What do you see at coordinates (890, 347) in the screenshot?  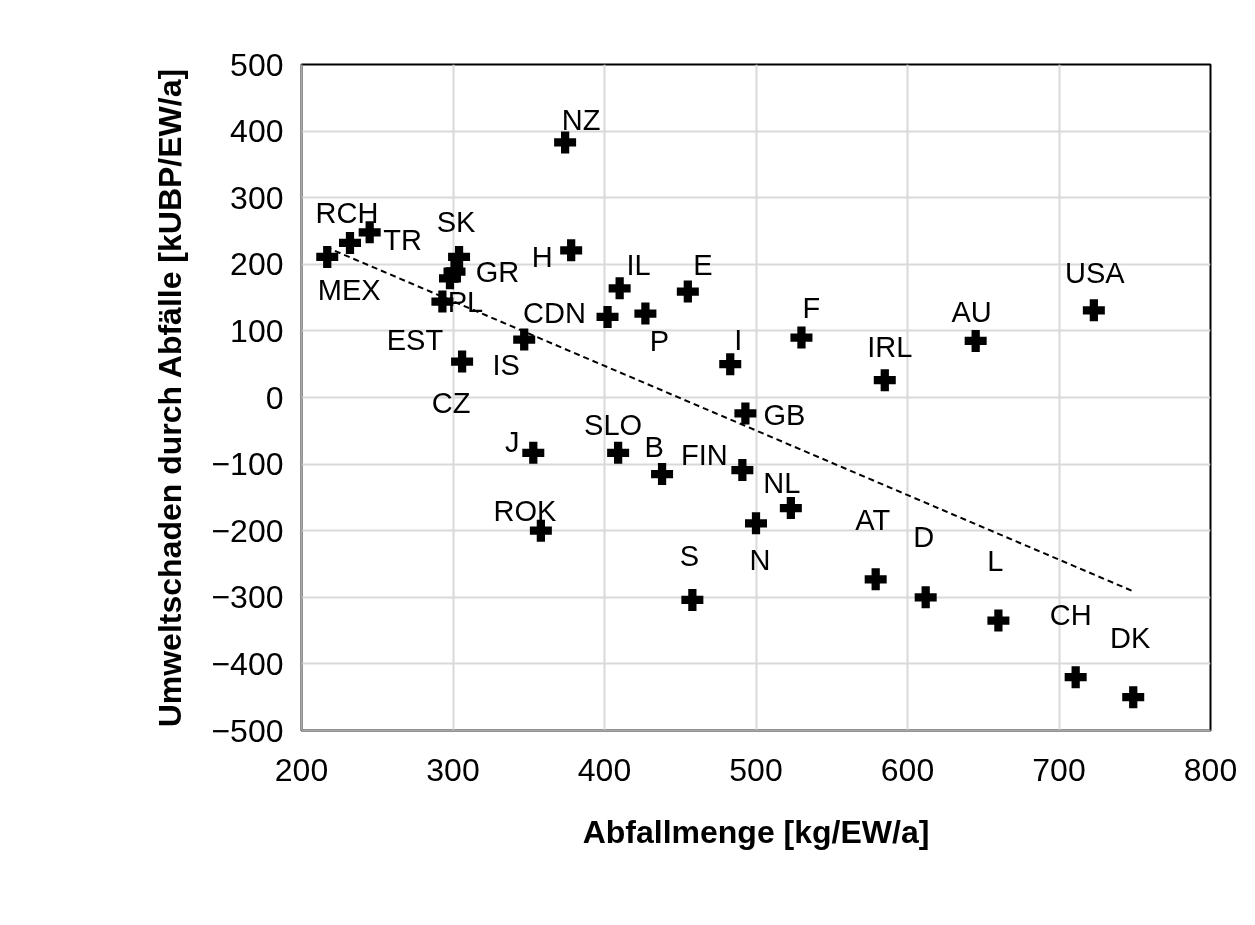 I see `data-label: IRL` at bounding box center [890, 347].